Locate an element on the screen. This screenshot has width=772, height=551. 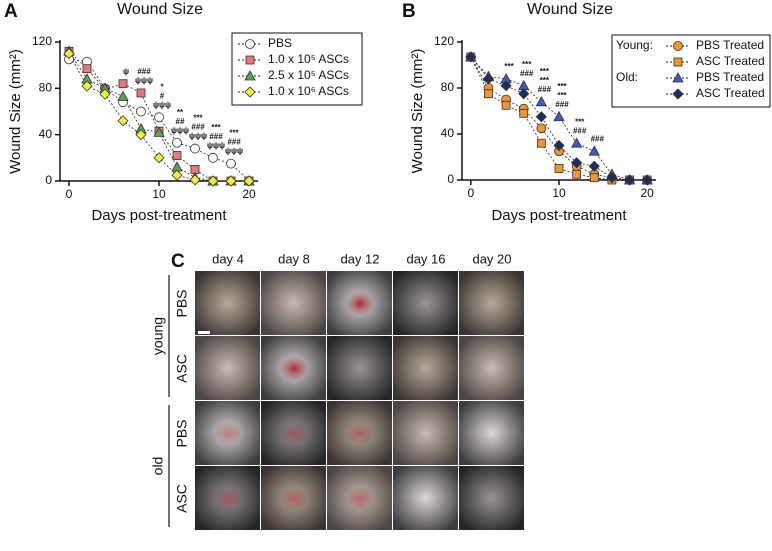
x-tick-label: 20 is located at coordinates (249, 194).